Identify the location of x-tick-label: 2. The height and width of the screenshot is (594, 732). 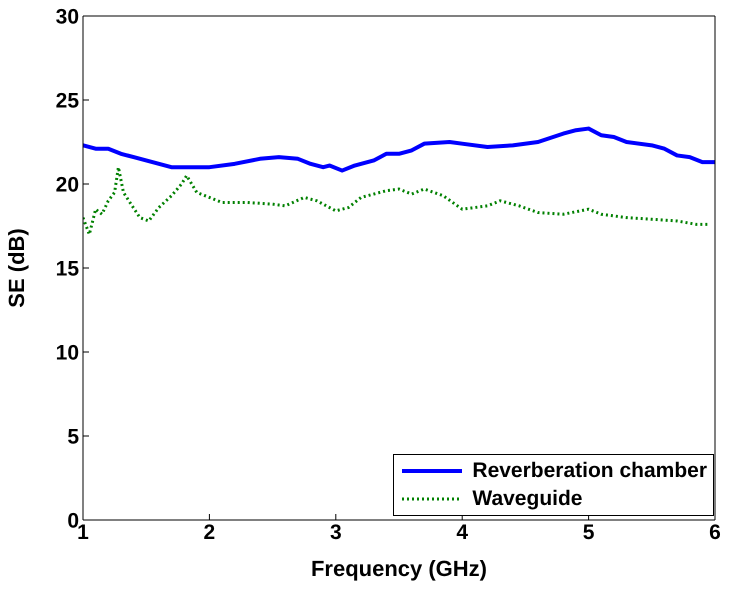
(210, 532).